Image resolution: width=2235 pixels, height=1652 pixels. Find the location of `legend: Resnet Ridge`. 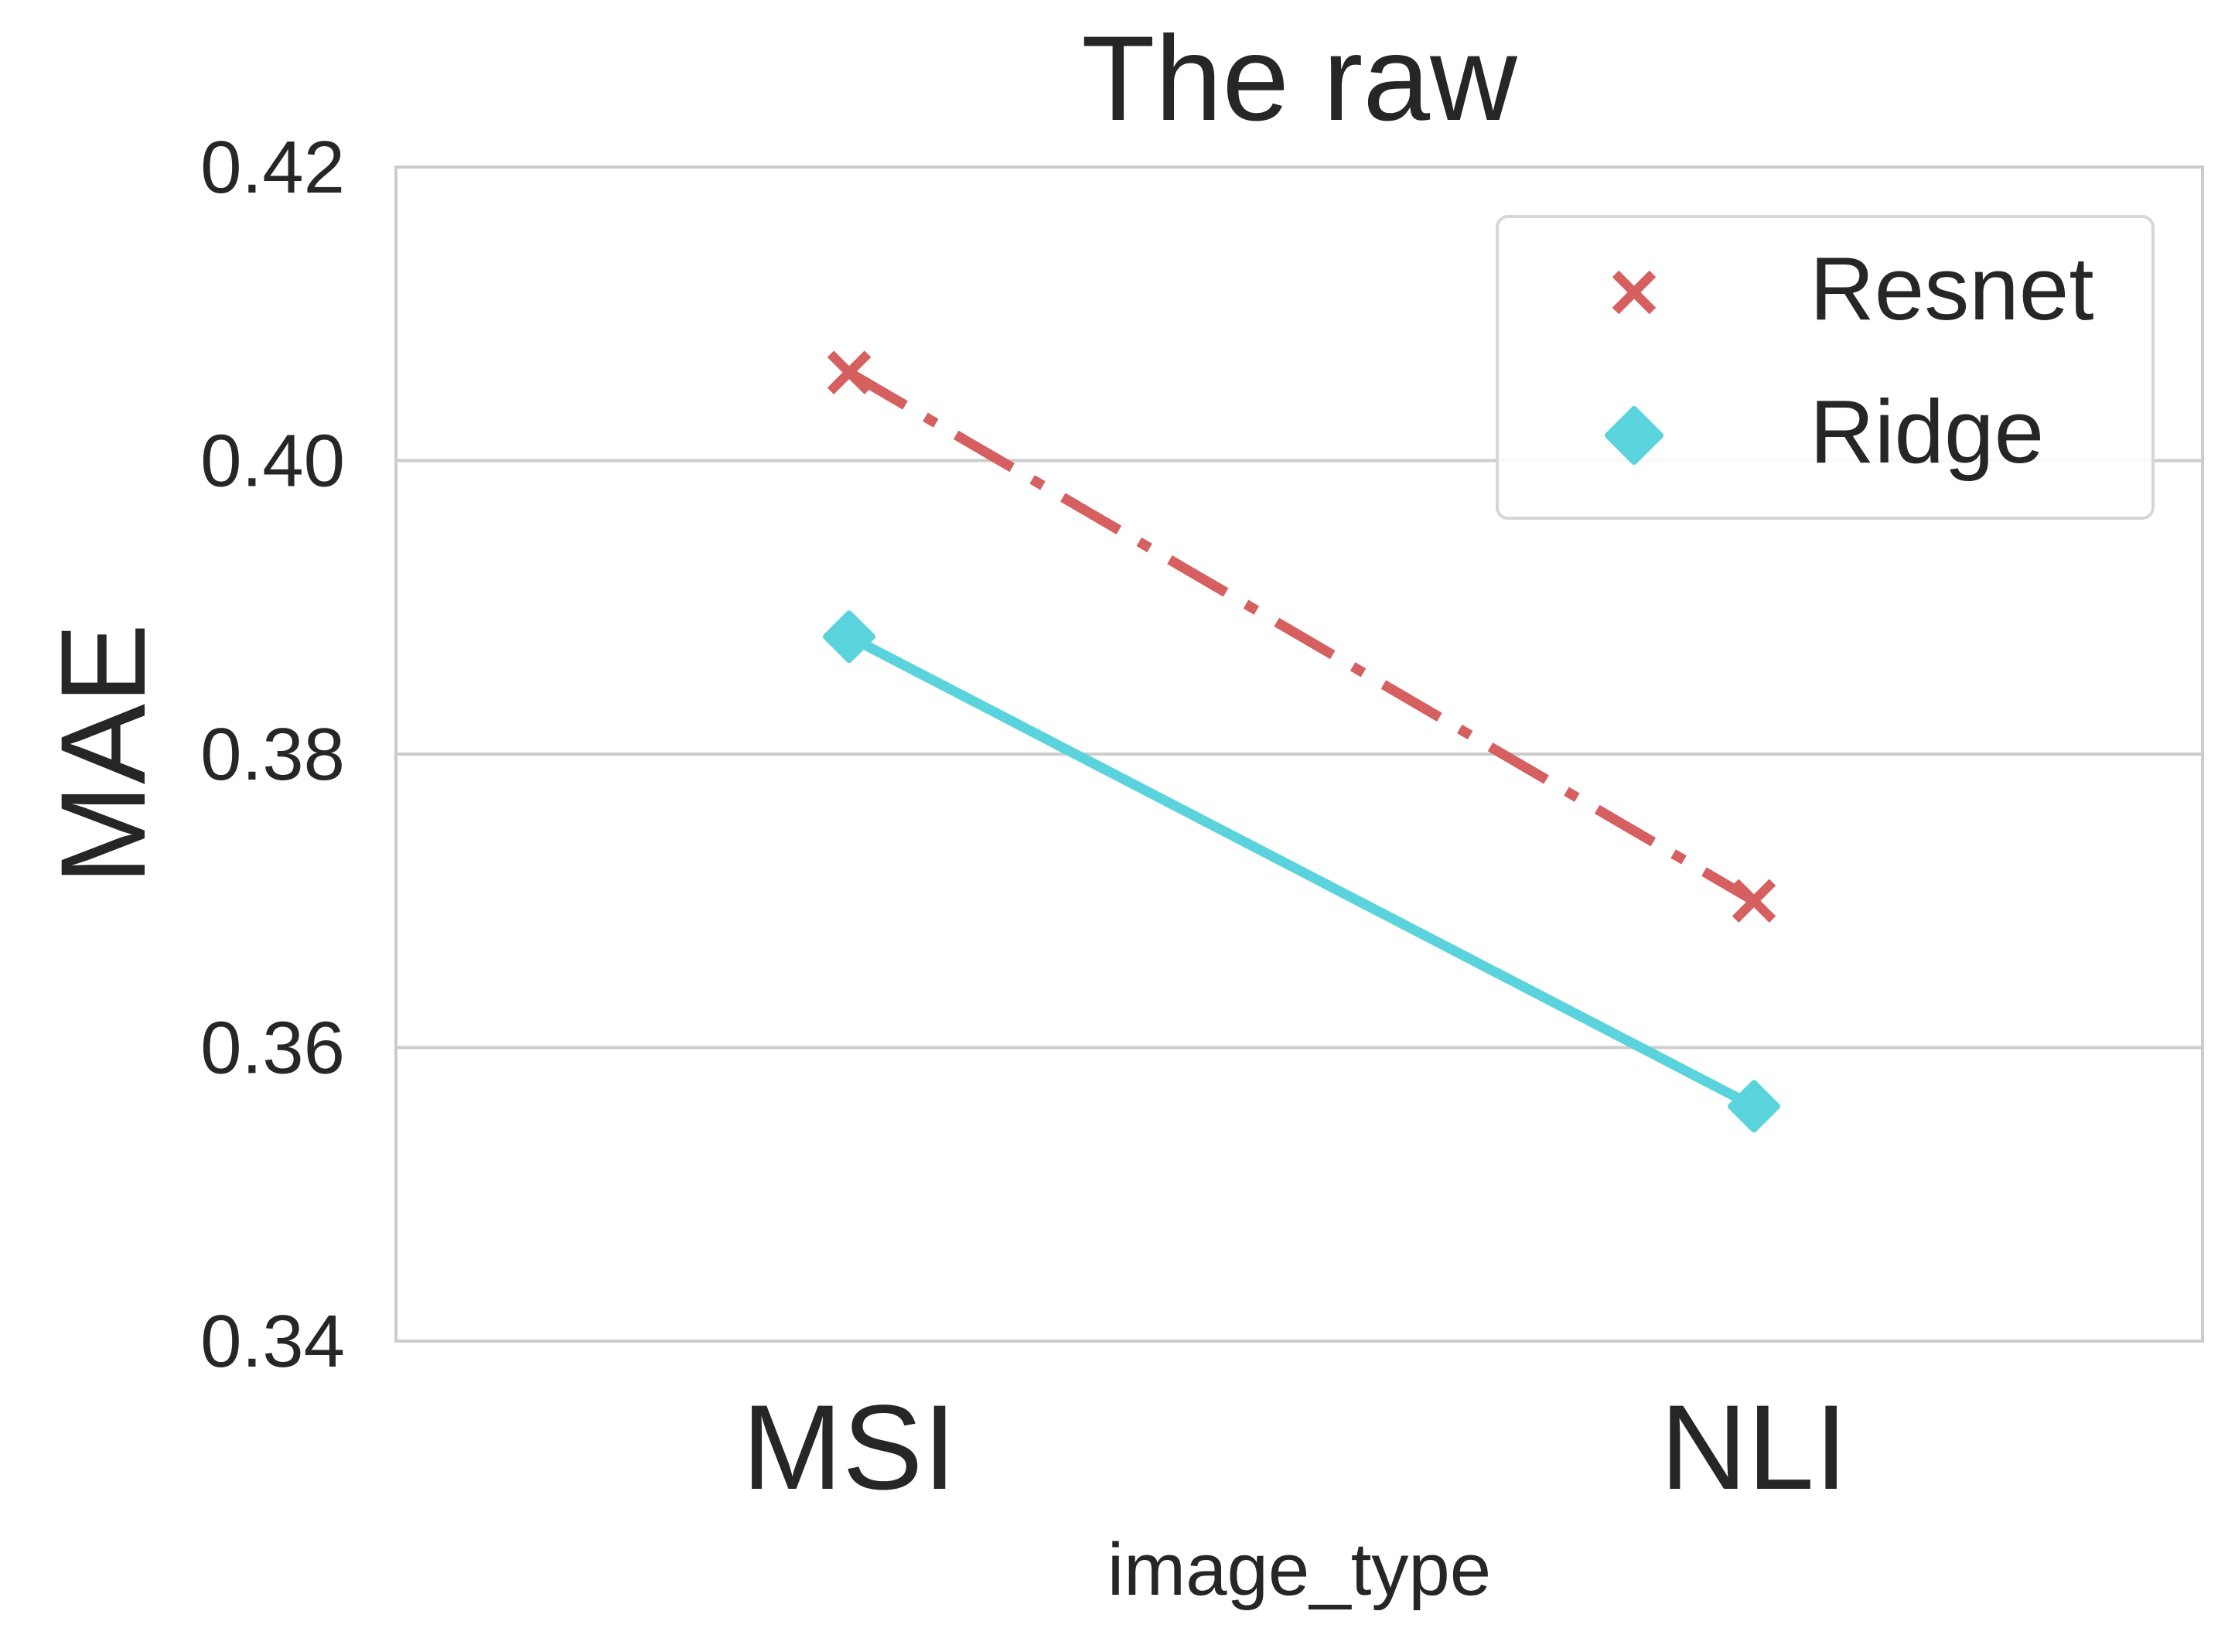

legend: Resnet Ridge is located at coordinates (1825, 367).